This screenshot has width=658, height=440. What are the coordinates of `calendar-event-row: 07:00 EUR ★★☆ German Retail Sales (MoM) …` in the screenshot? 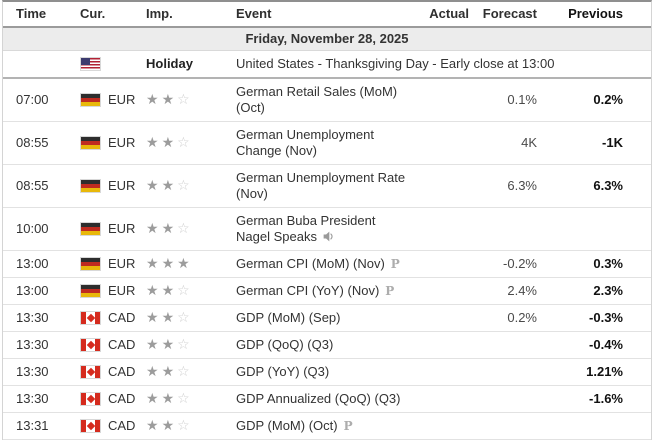 It's located at (327, 100).